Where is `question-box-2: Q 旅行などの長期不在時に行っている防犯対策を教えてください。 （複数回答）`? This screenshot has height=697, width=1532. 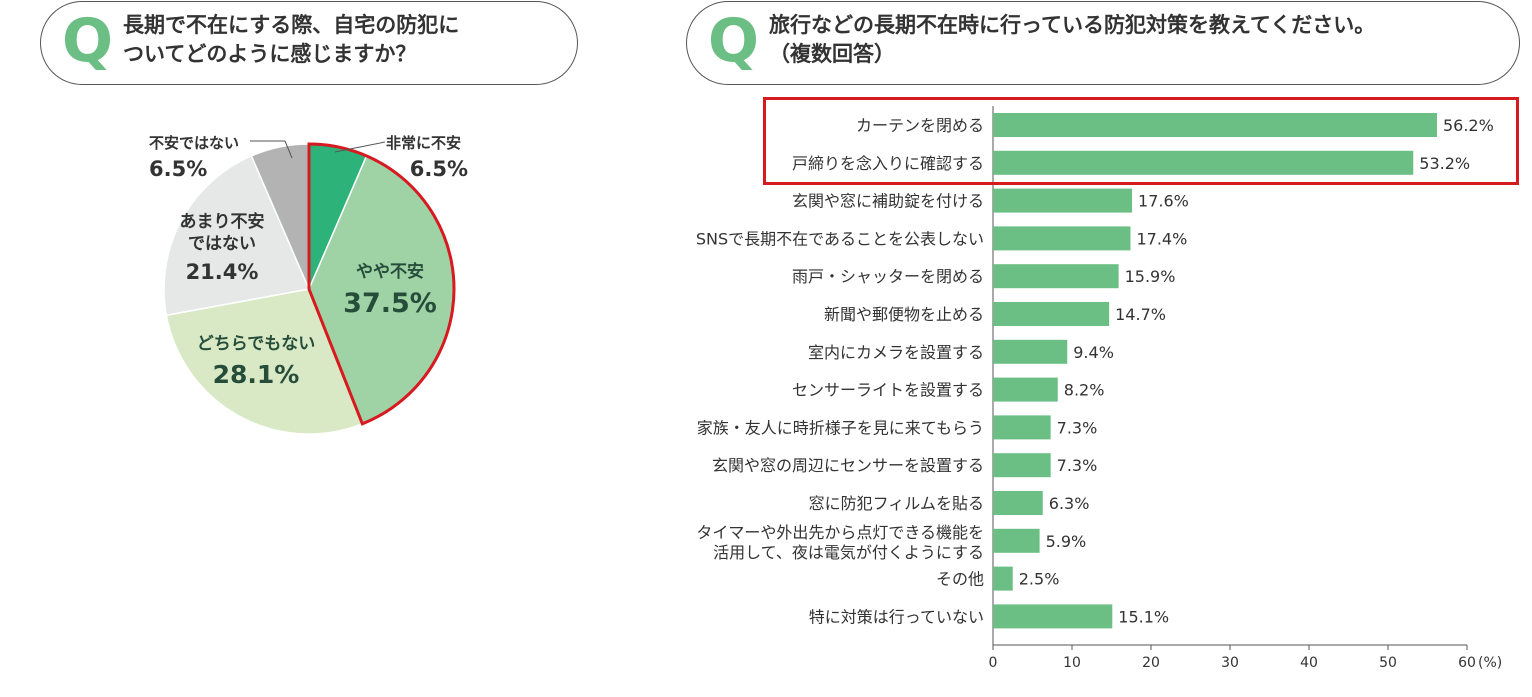 question-box-2: Q 旅行などの長期不在時に行っている防犯対策を教えてください。 （複数回答） is located at coordinates (1103, 43).